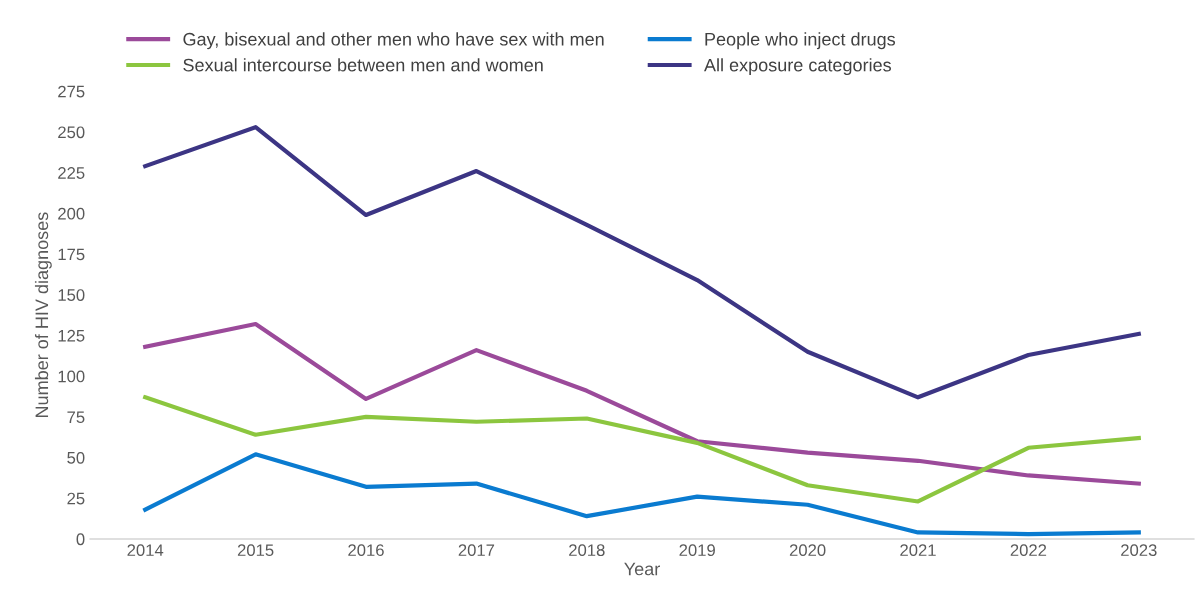 This screenshot has height=589, width=1200. Describe the element at coordinates (363, 65) in the screenshot. I see `legend-label: Sexual intercourse between men and women` at that location.